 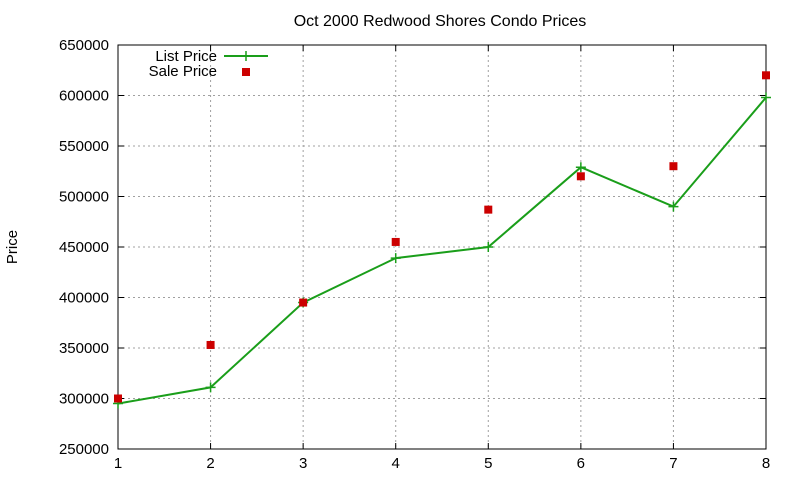 What do you see at coordinates (84, 247) in the screenshot?
I see `y-tick-label: 450000` at bounding box center [84, 247].